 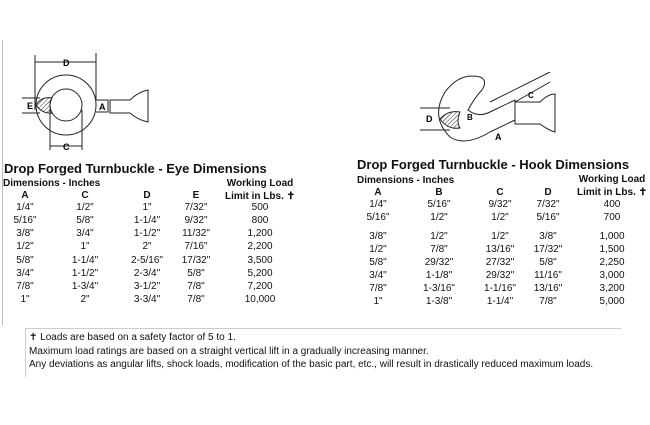 I want to click on hook-table-cell: 27/32", so click(x=500, y=262).